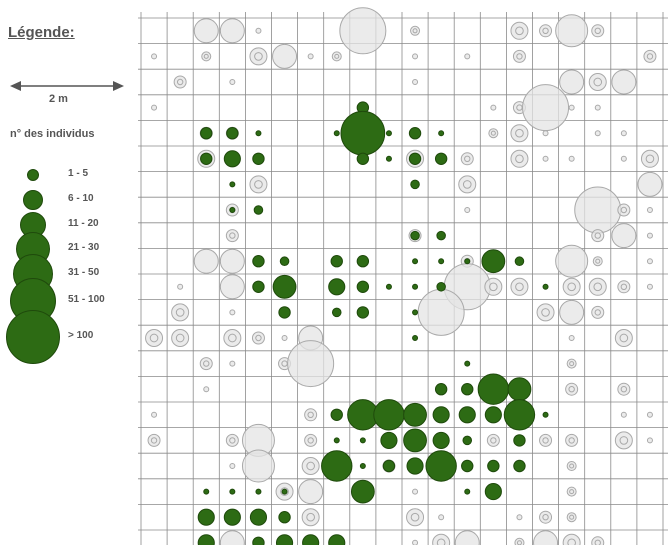 This screenshot has height=545, width=668. Describe the element at coordinates (83, 223) in the screenshot. I see `size-class-label: 11 - 20` at that location.